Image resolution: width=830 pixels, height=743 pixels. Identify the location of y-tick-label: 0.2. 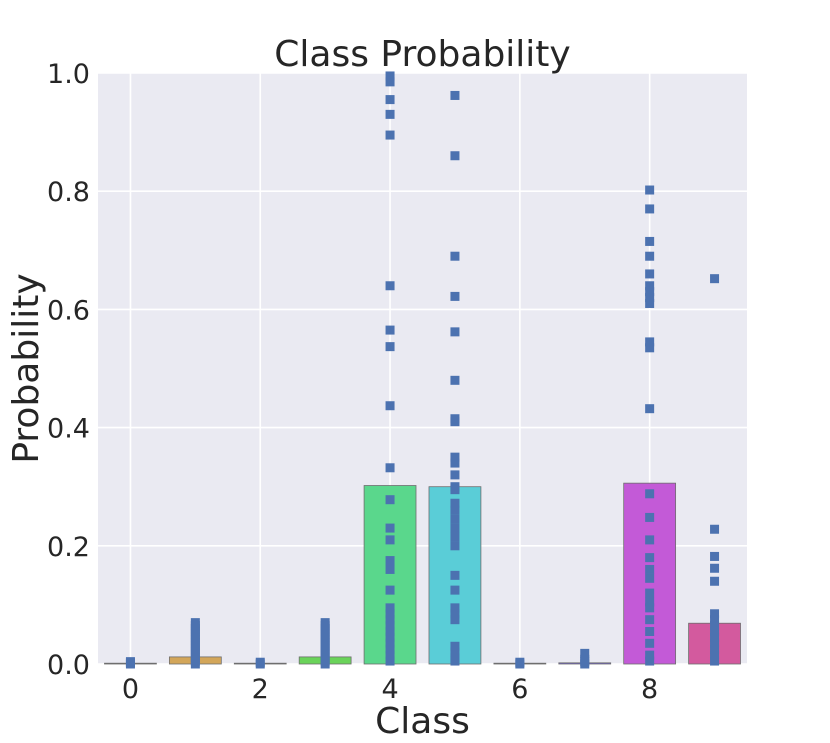
(68, 547).